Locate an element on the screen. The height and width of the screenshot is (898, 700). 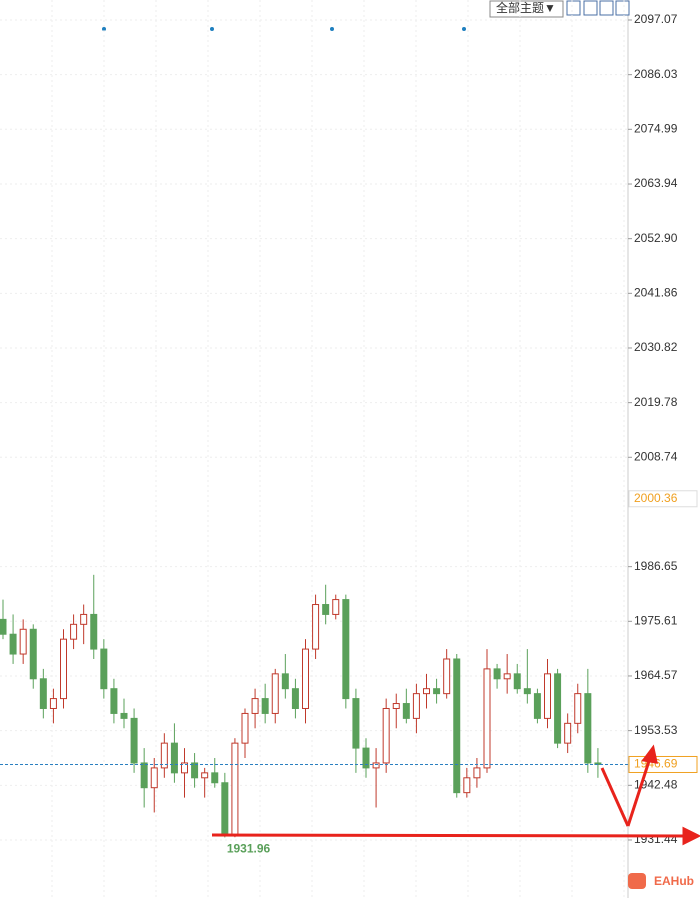
top-dots is located at coordinates (284, 29).